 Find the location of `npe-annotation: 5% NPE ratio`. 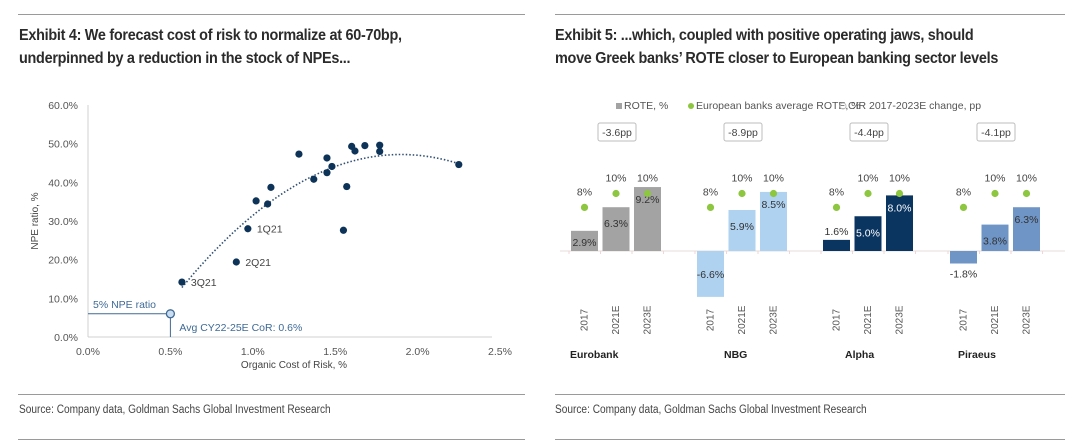

npe-annotation: 5% NPE ratio is located at coordinates (124, 305).